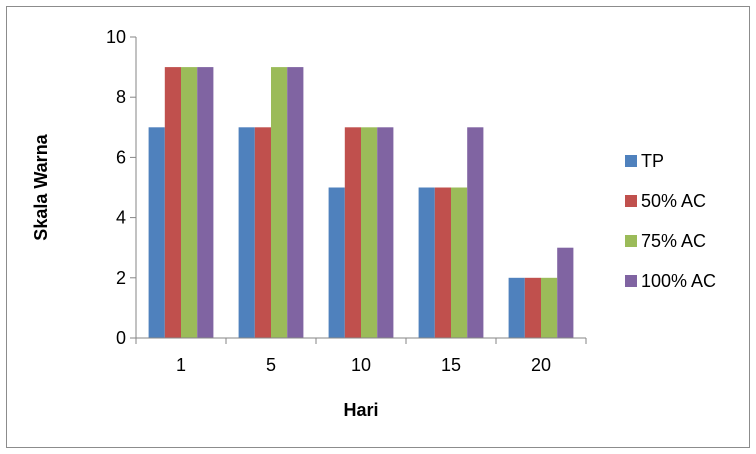  What do you see at coordinates (41, 186) in the screenshot?
I see `y-axis-title: Skala Warna` at bounding box center [41, 186].